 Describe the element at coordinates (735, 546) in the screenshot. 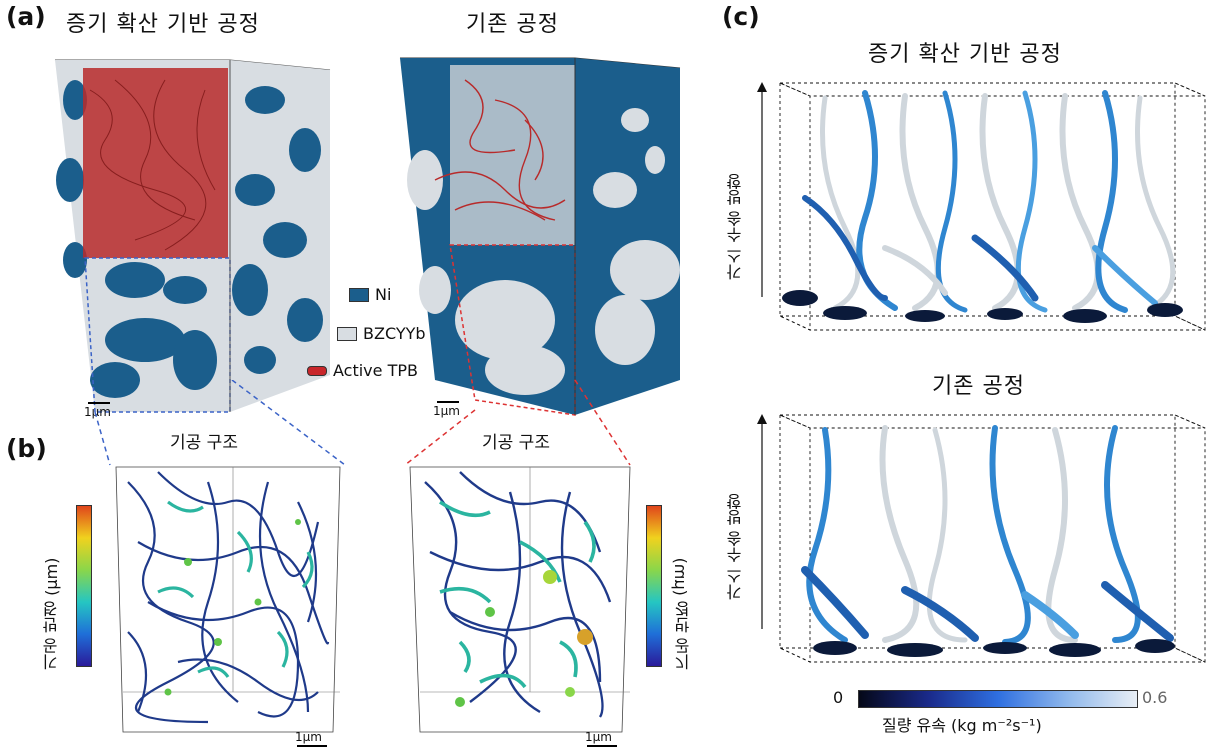

I see `axis-label-bottom: 가스 수송 방향` at that location.